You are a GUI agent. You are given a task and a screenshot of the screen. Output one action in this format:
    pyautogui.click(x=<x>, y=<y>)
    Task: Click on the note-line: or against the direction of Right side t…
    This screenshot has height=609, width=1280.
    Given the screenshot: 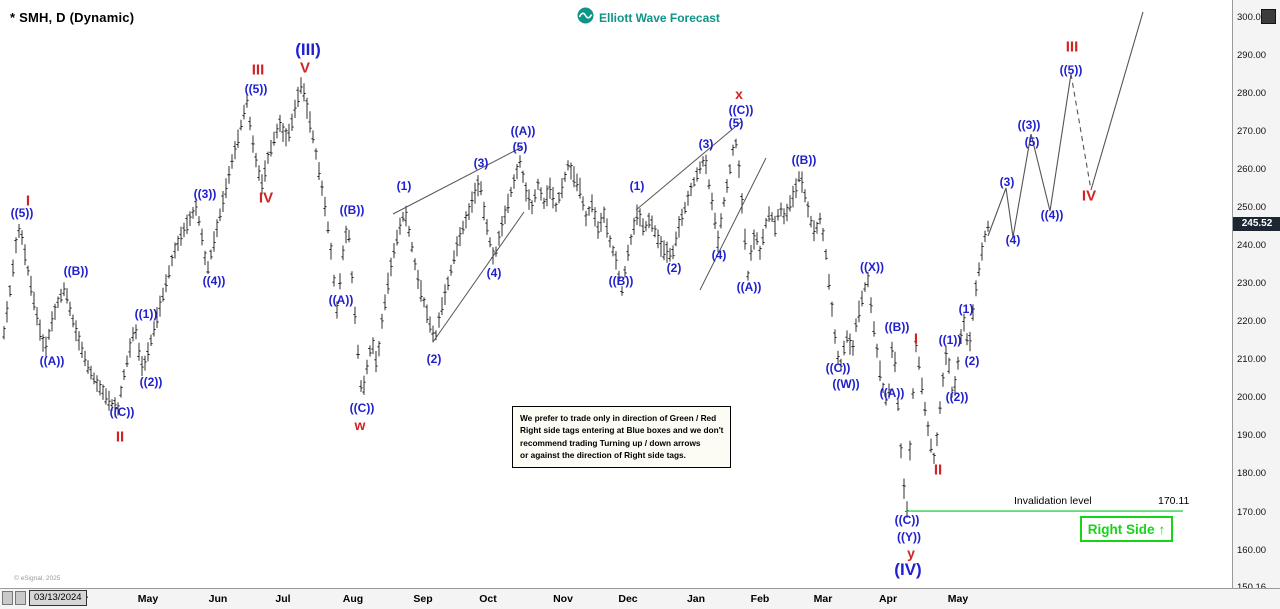 What is the action you would take?
    pyautogui.click(x=603, y=455)
    